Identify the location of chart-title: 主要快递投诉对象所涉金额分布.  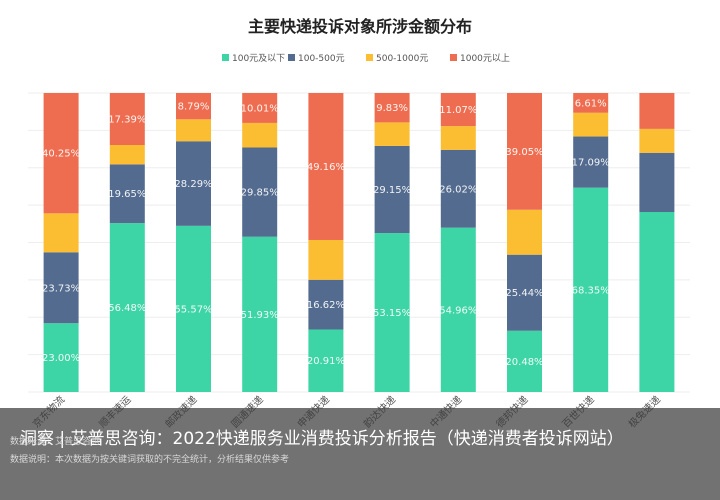
(360, 26).